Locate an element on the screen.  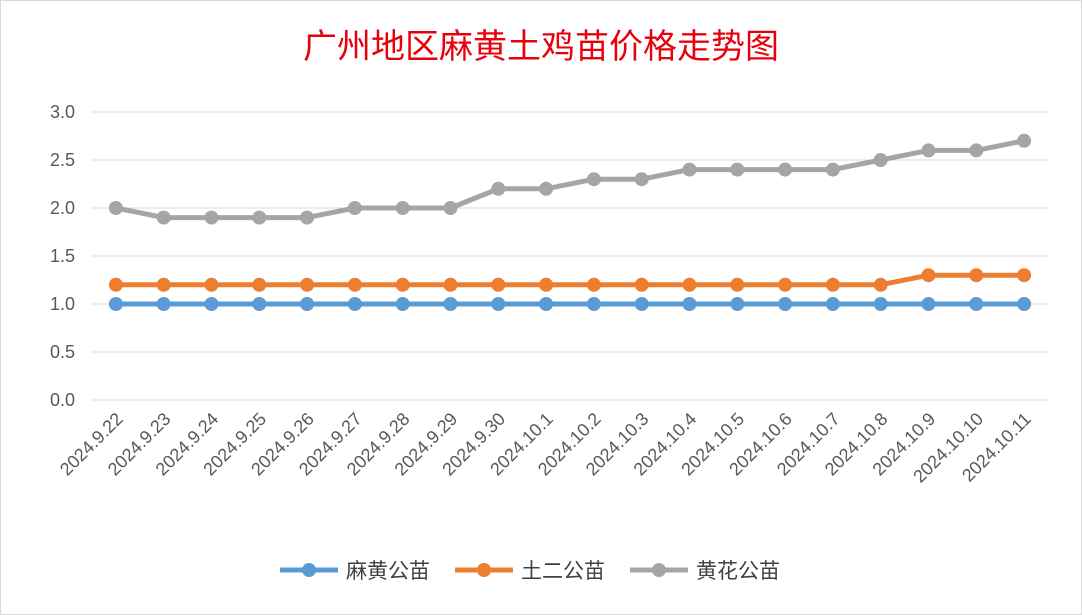
y-tick-label: 0.5 is located at coordinates (62, 352).